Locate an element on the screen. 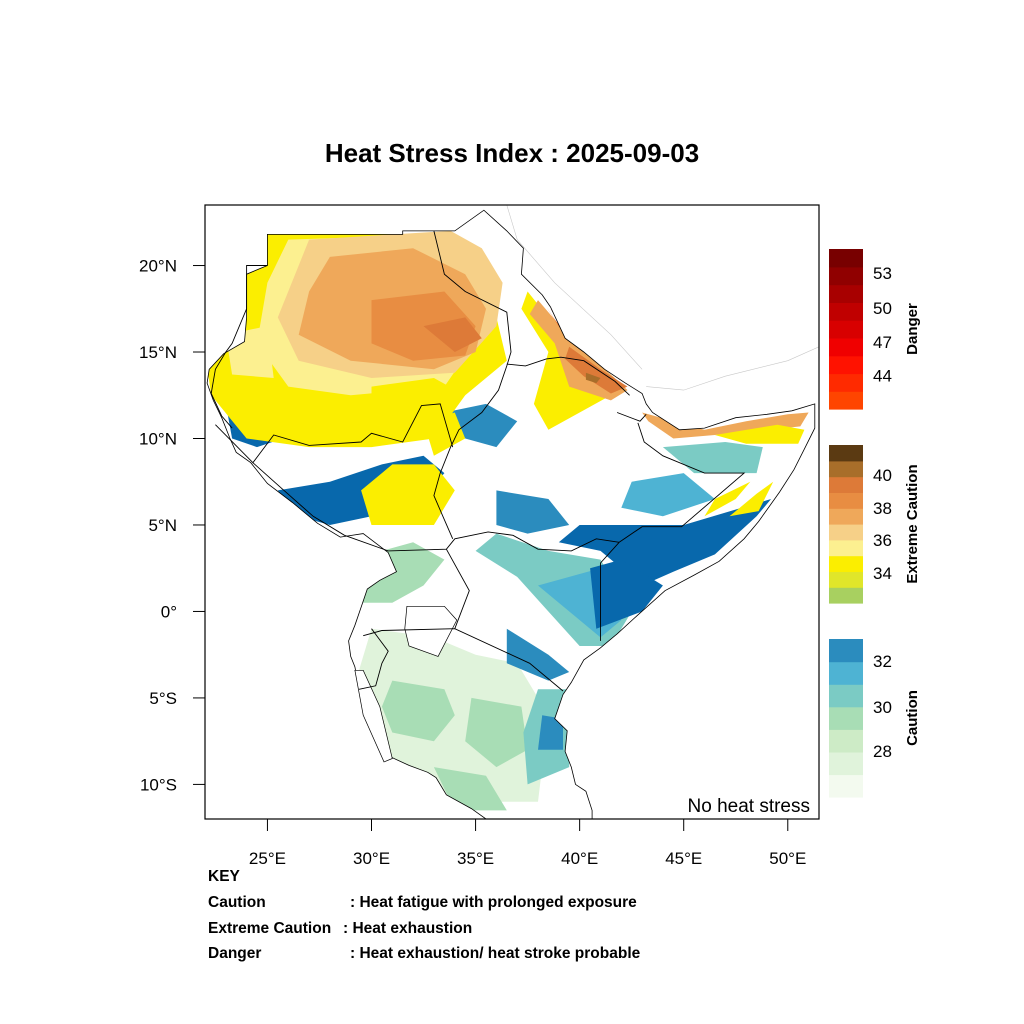 This screenshot has width=1024, height=1024. latitude-axis: 20°N 15°N 10°N 5°N 0° 5°S 10°S is located at coordinates (172, 525).